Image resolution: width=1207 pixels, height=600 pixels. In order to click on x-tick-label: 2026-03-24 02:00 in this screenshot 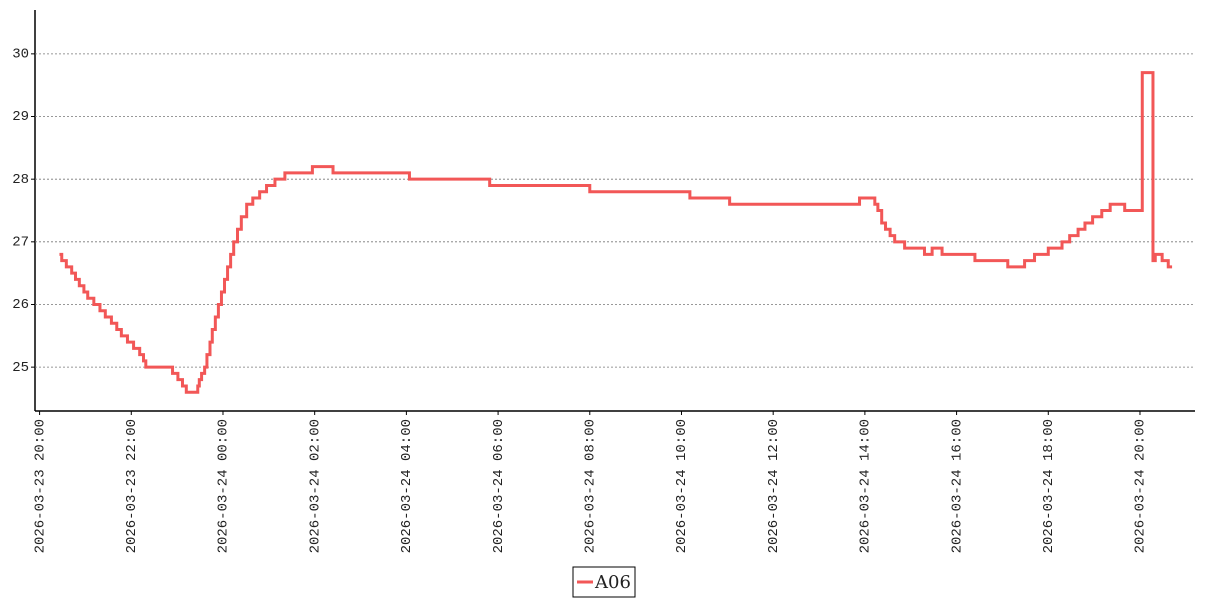, I will do `click(315, 486)`.